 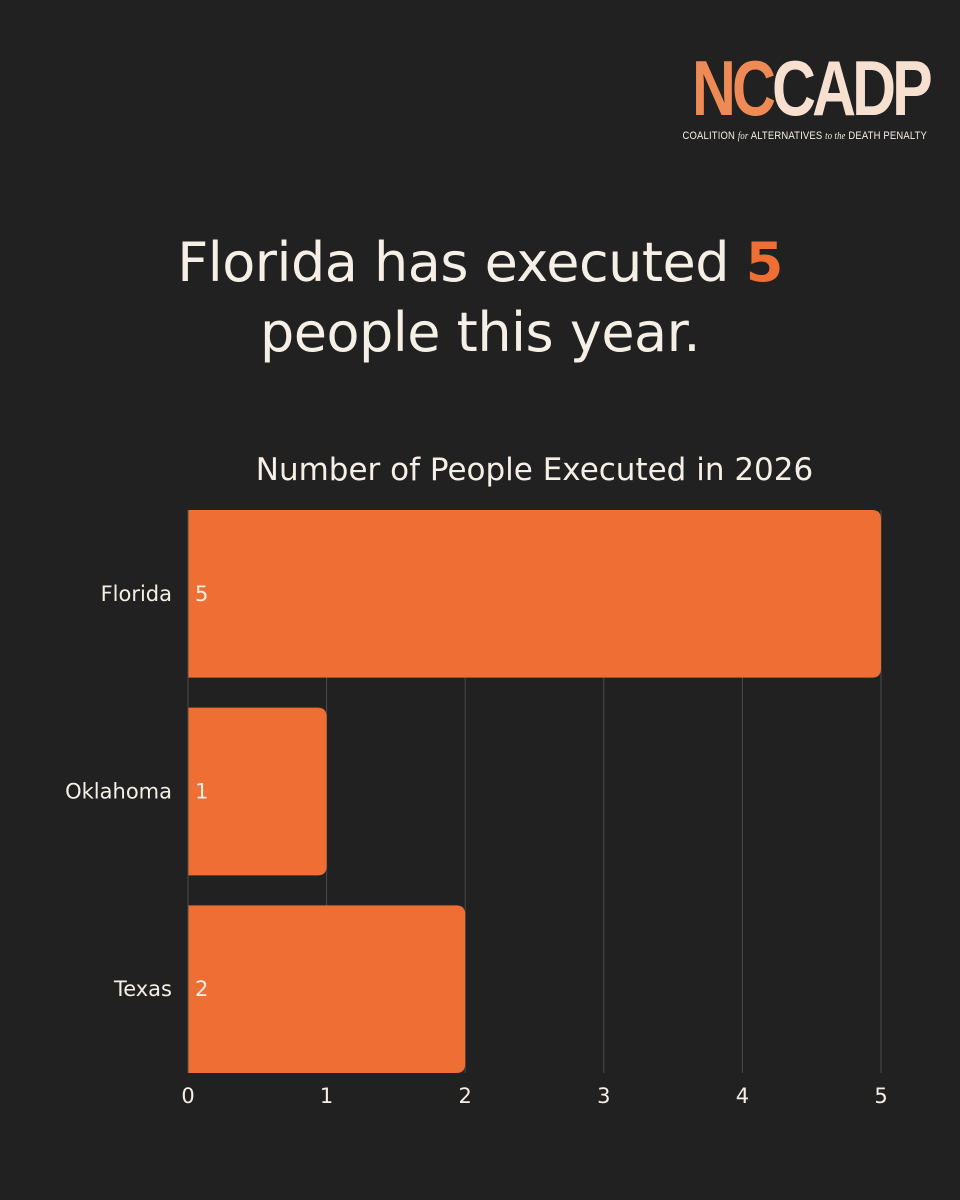 What do you see at coordinates (118, 792) in the screenshot?
I see `category-label: Oklahoma` at bounding box center [118, 792].